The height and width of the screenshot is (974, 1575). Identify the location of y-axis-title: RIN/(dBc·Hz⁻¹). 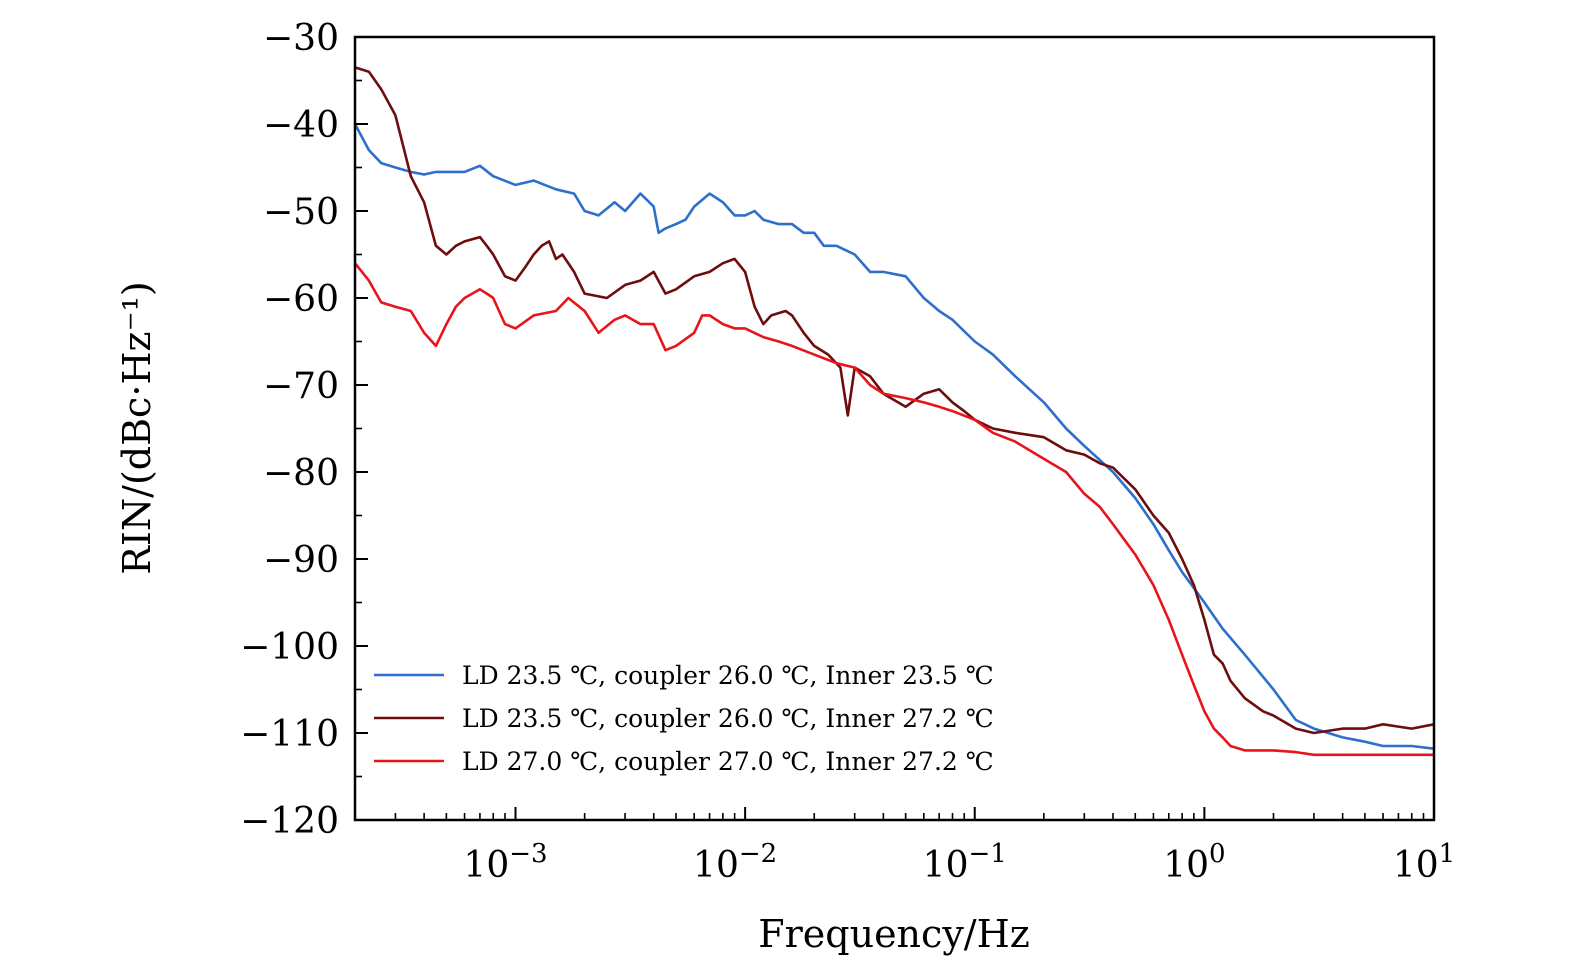
(137, 427).